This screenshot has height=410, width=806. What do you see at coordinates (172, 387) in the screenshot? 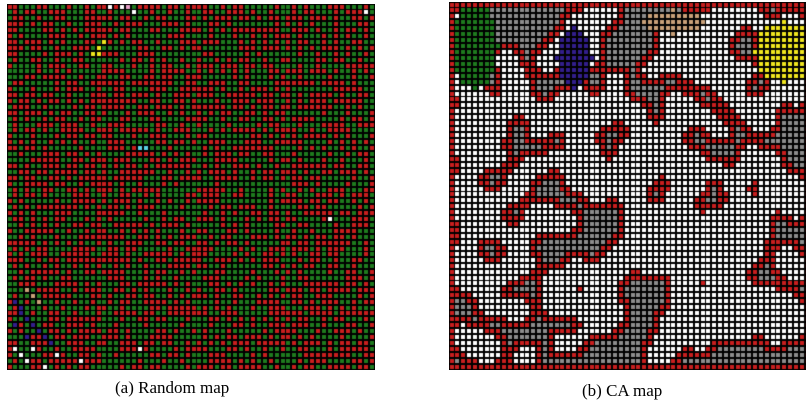
I see `random-map-caption: (a) Random map` at bounding box center [172, 387].